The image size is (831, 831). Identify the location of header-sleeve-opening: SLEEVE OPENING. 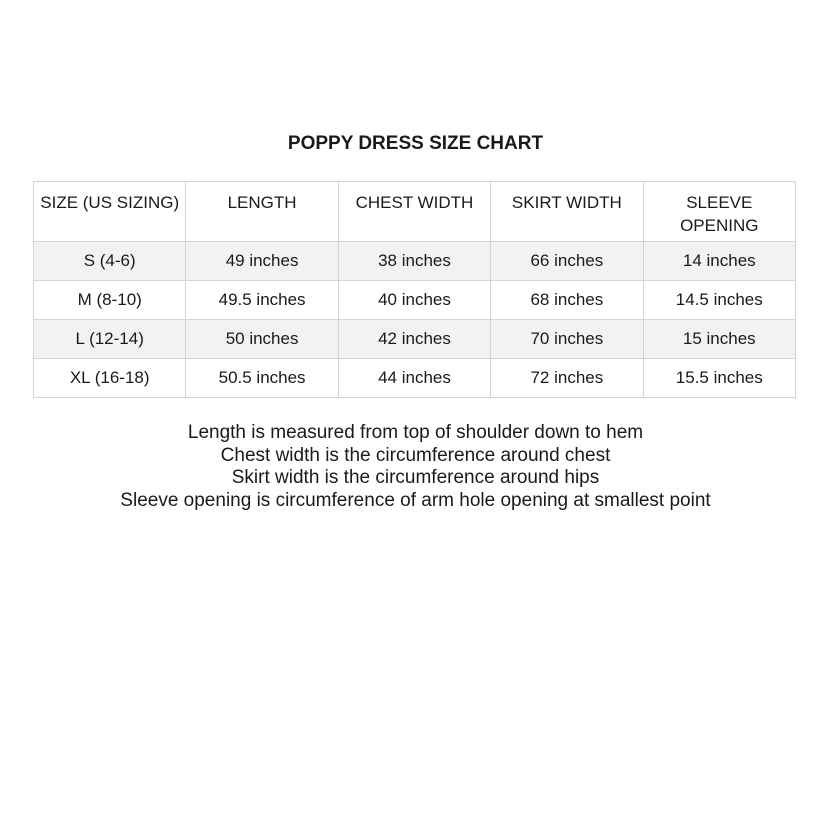
(719, 211).